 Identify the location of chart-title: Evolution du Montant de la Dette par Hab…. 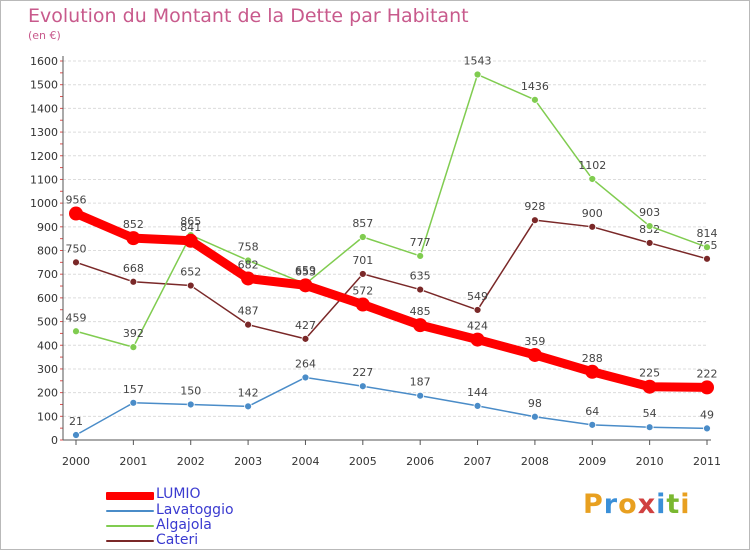
(248, 16).